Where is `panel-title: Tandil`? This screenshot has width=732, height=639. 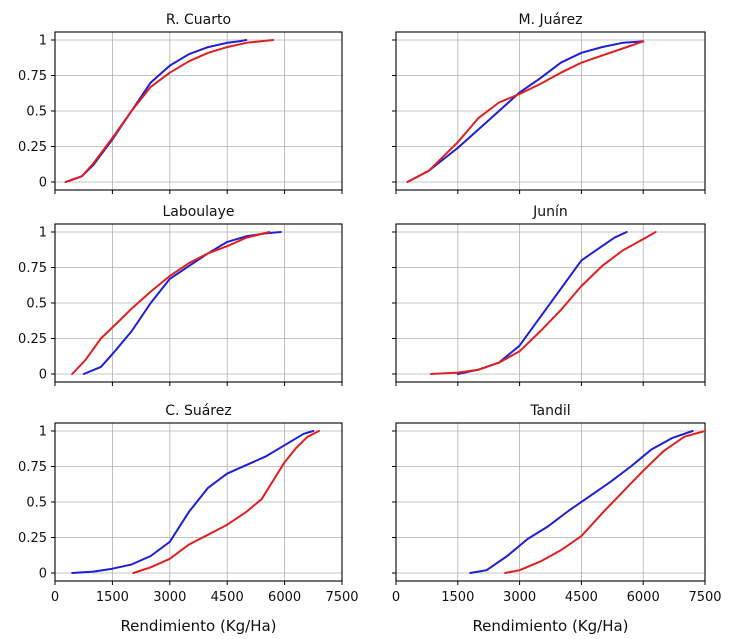
panel-title: Tandil is located at coordinates (549, 411).